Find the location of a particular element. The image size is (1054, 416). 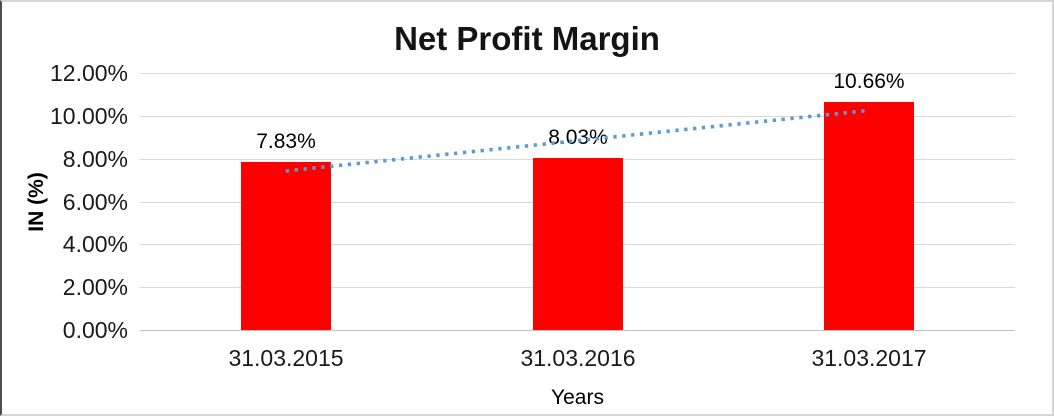

bar-31.03.2015 is located at coordinates (286, 246).